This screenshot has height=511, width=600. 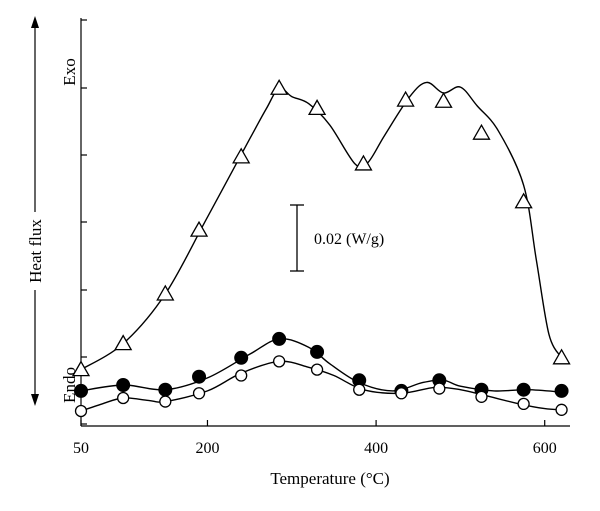 I want to click on scale-bar-label: 0.02 (W/g), so click(x=349, y=239).